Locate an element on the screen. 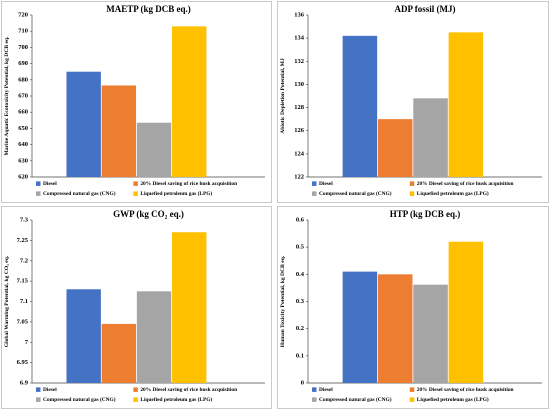 This screenshot has width=550, height=410. y-tick-label: 0.4 is located at coordinates (300, 274).